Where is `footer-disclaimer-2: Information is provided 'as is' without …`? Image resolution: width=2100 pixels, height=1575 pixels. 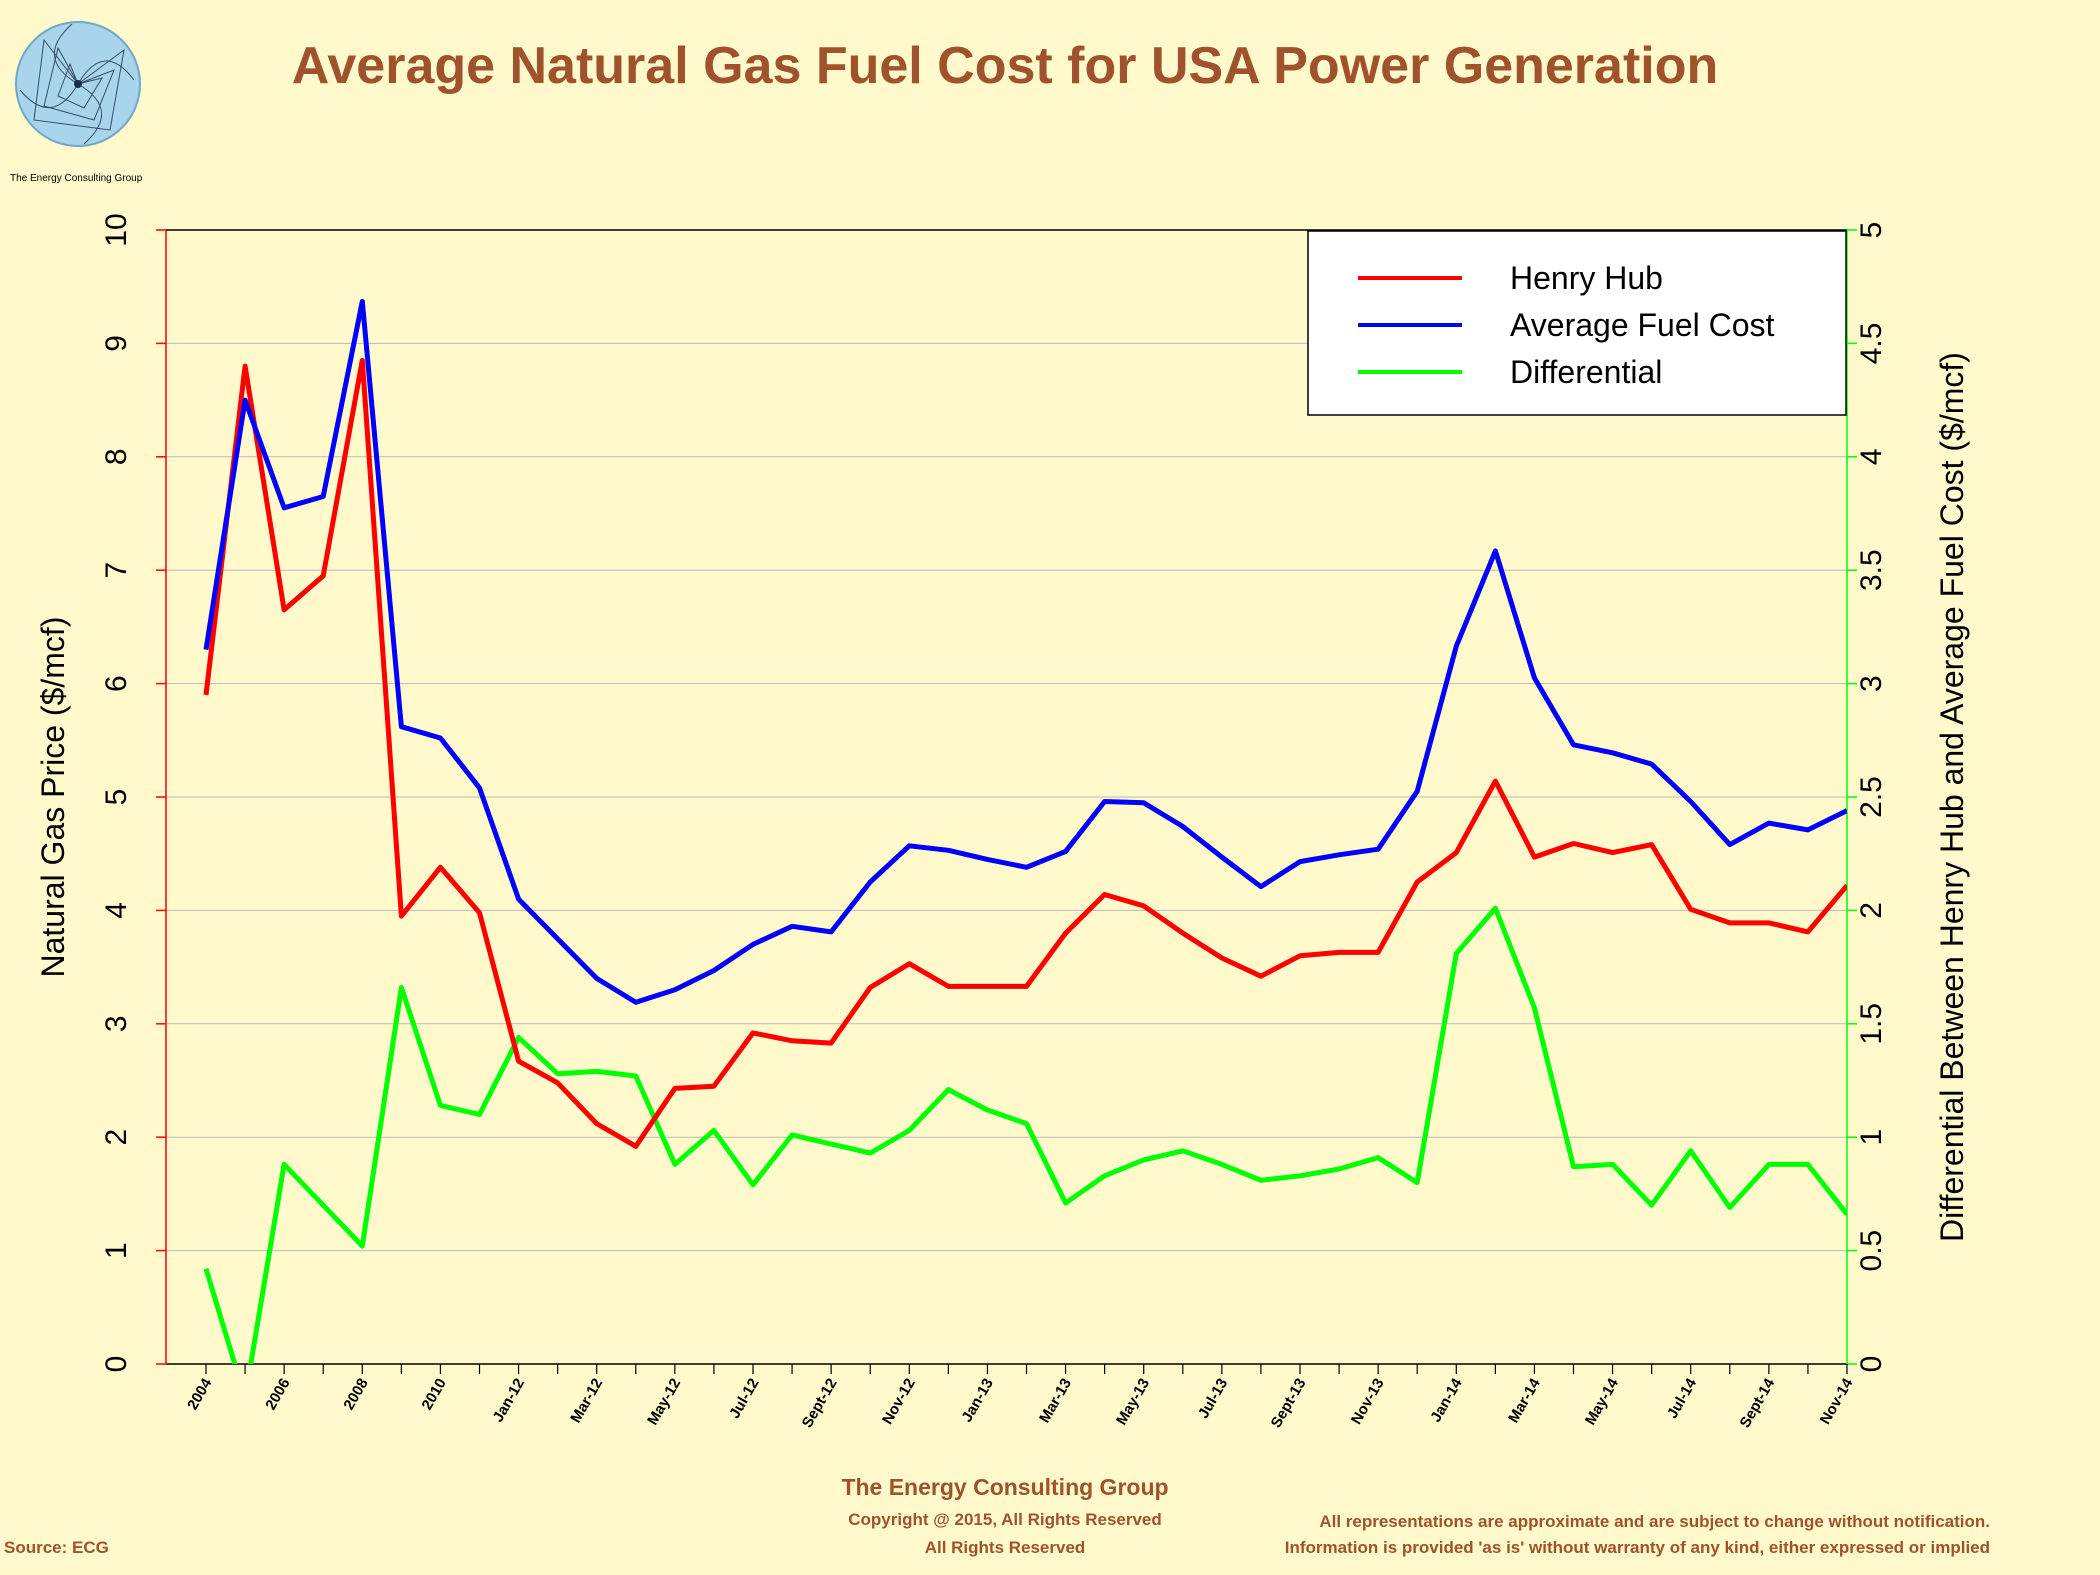
footer-disclaimer-2: Information is provided 'as is' without … is located at coordinates (1637, 1547).